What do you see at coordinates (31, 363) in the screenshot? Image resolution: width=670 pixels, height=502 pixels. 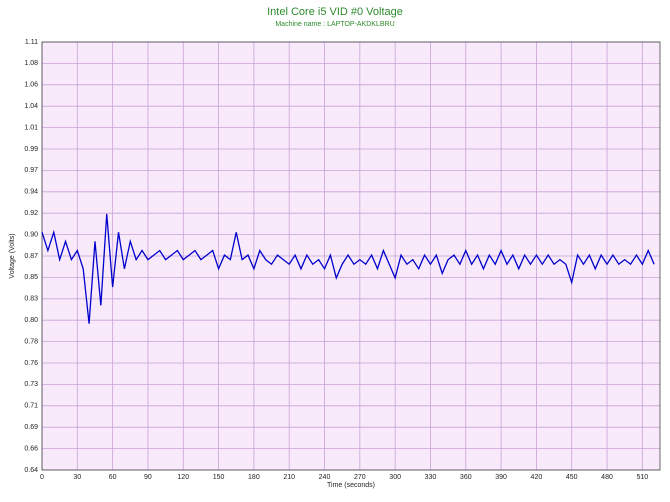 I see `y-tick-label: 0.76` at bounding box center [31, 363].